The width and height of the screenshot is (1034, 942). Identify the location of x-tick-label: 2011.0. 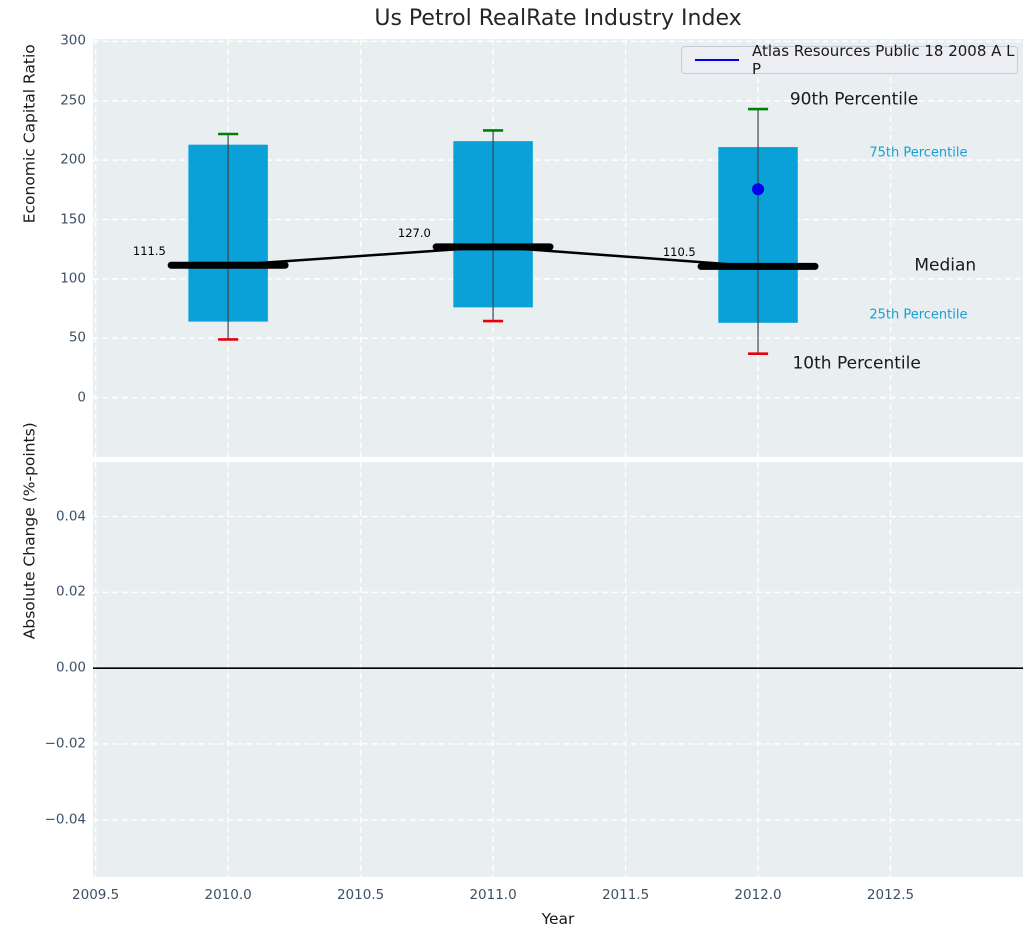
(493, 895).